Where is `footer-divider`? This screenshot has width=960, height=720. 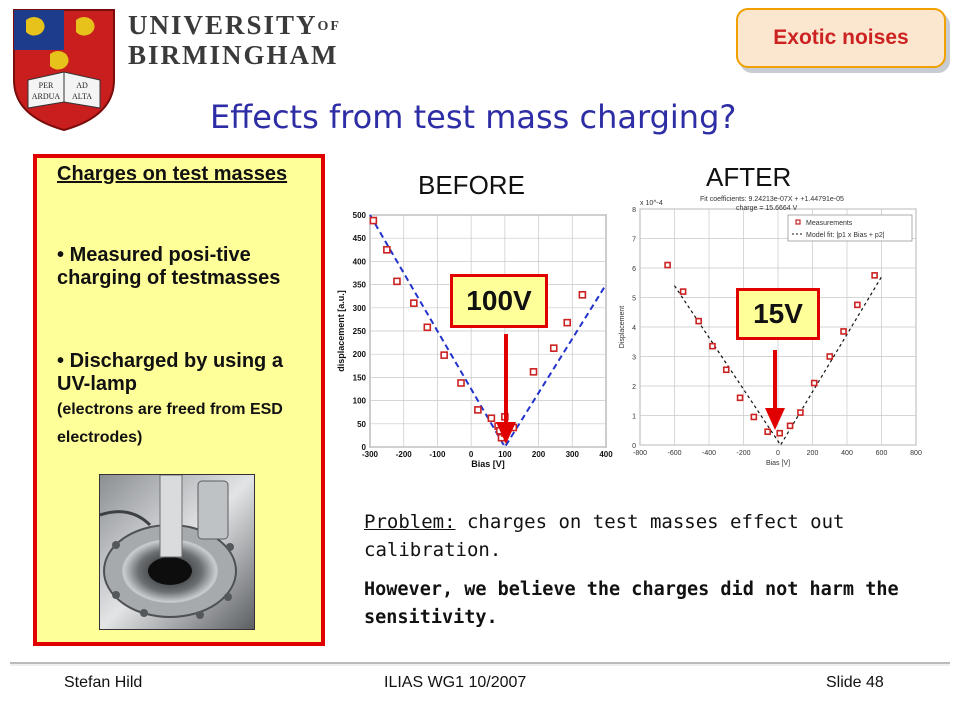 footer-divider is located at coordinates (480, 664).